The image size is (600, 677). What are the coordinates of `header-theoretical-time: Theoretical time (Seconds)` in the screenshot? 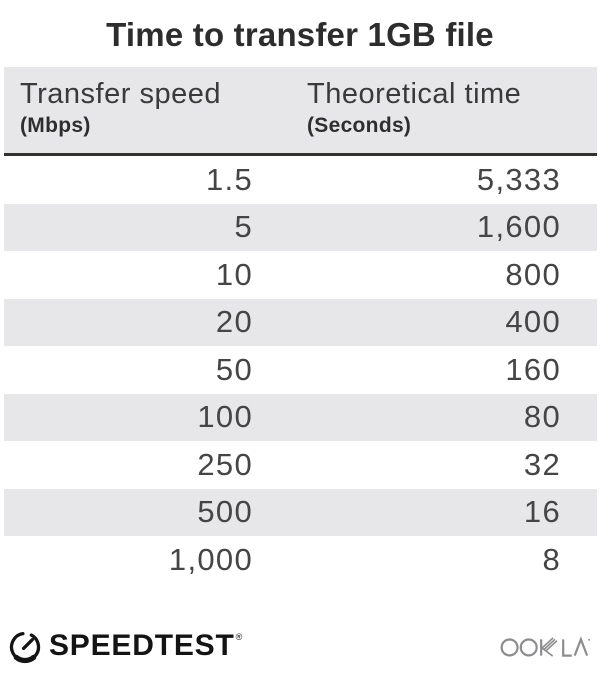 It's located at (425, 110).